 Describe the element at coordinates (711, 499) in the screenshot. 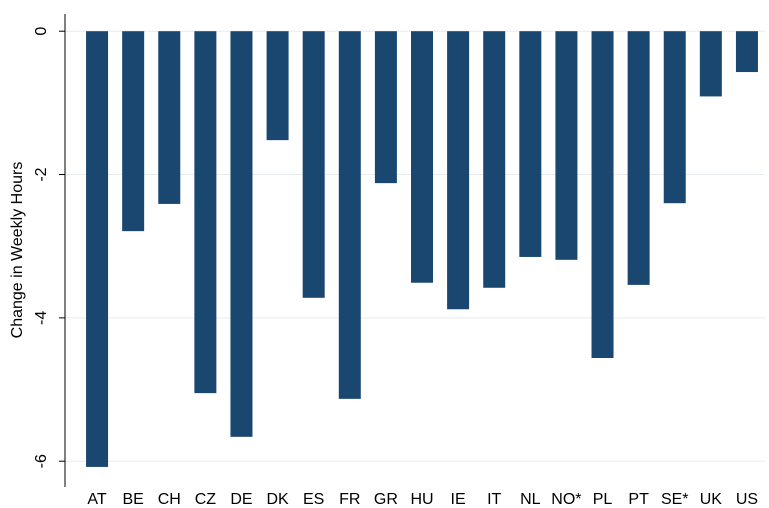

I see `x-tick-label: UK` at that location.